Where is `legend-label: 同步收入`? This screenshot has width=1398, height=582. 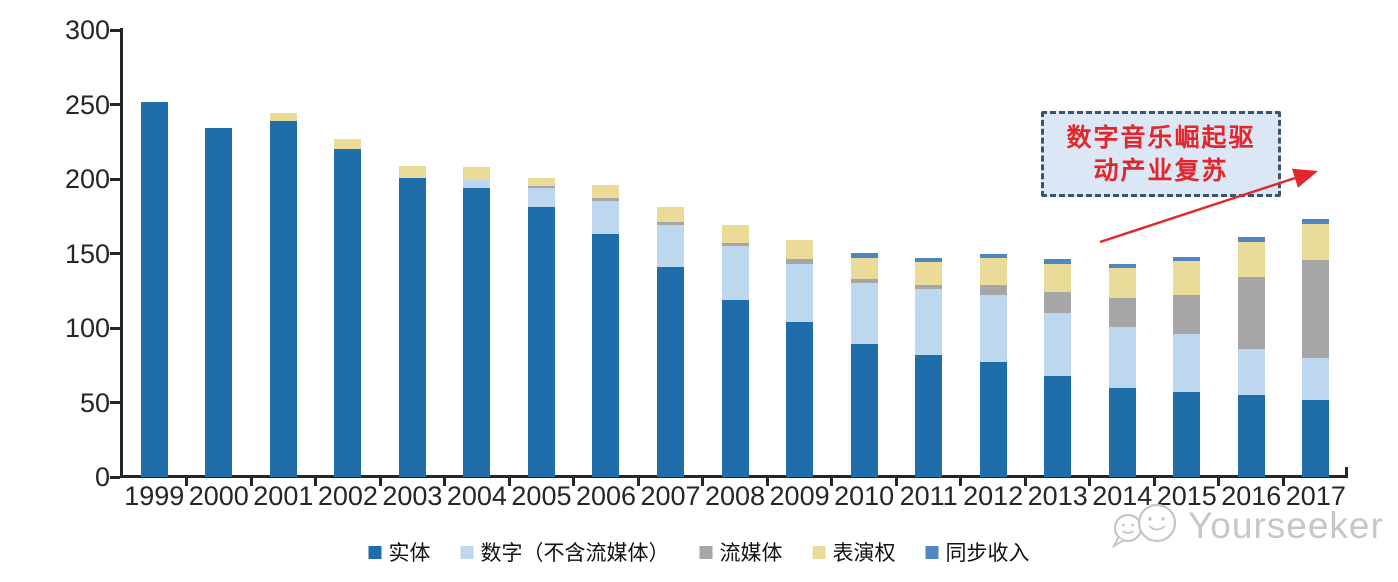 legend-label: 同步收入 is located at coordinates (987, 553).